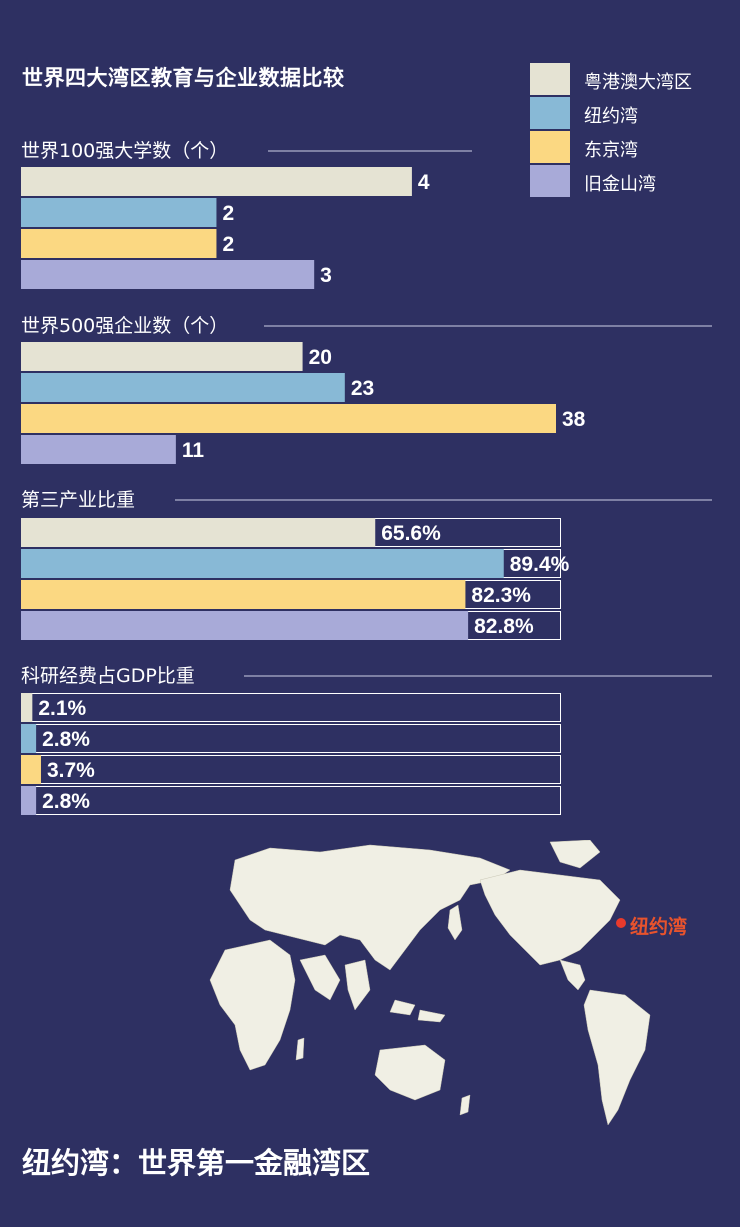 Image resolution: width=740 pixels, height=1227 pixels. I want to click on bar-value-label: 3, so click(326, 275).